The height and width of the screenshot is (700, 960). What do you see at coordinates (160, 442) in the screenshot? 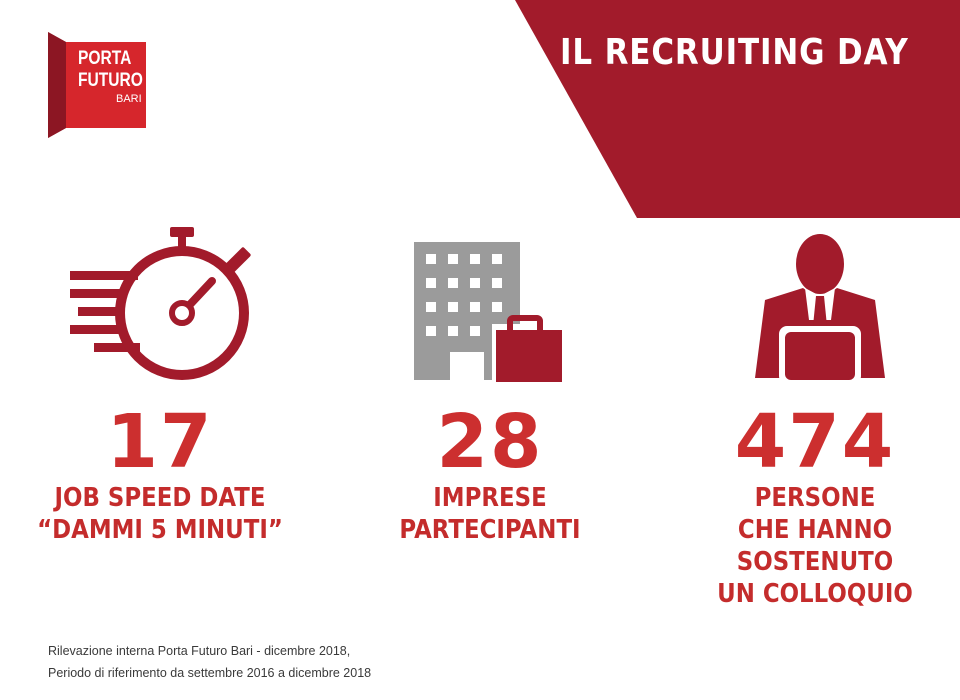
I see `stat-value: 17` at bounding box center [160, 442].